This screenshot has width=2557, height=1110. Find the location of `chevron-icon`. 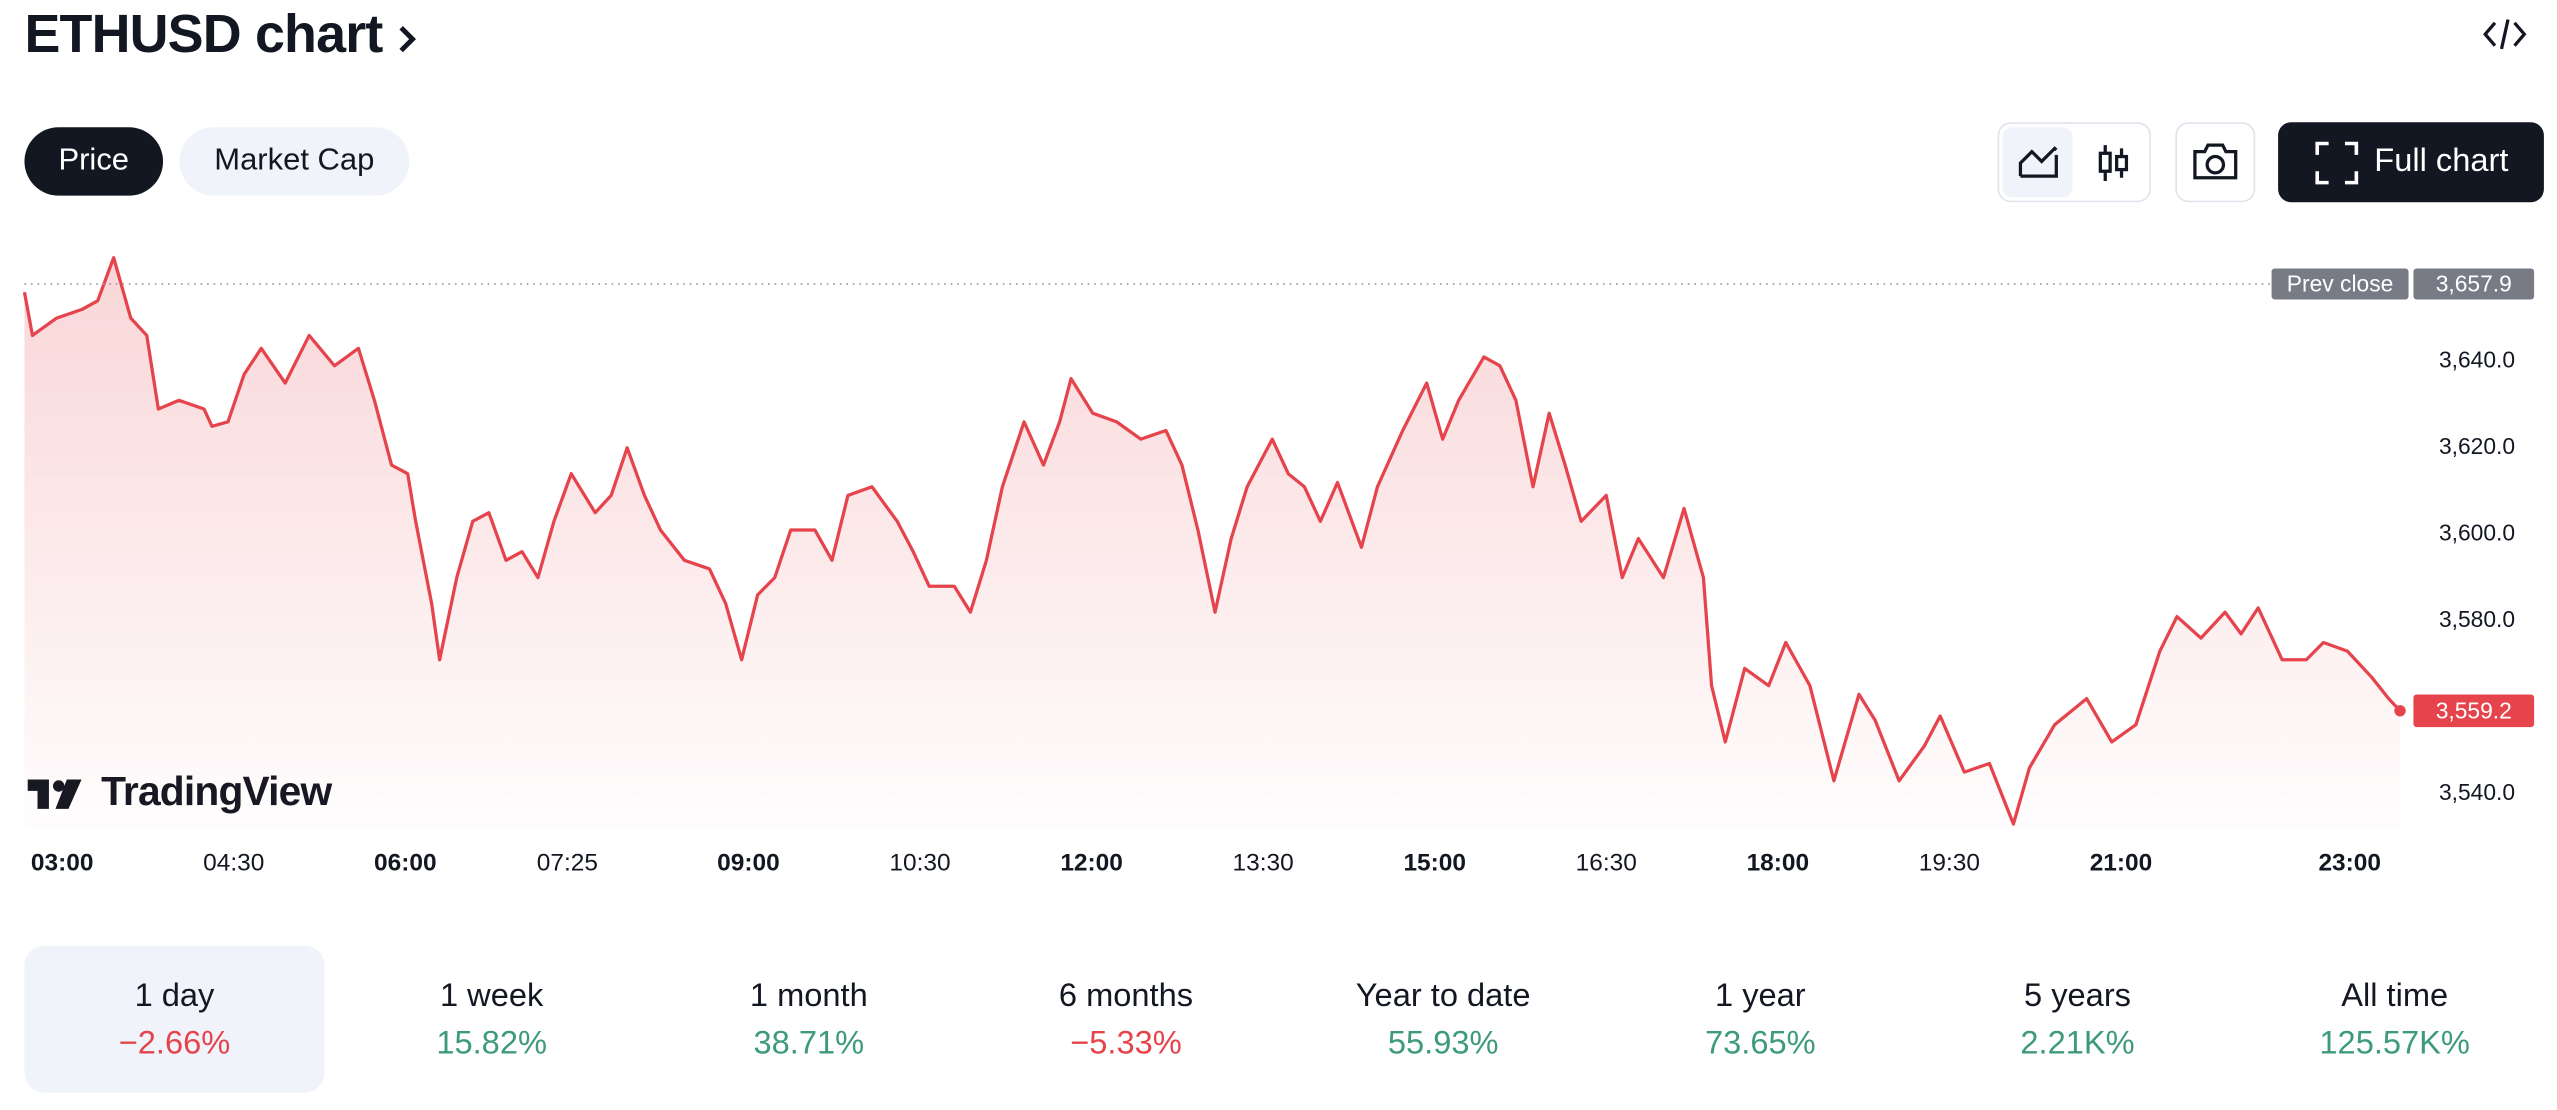

chevron-icon is located at coordinates (408, 39).